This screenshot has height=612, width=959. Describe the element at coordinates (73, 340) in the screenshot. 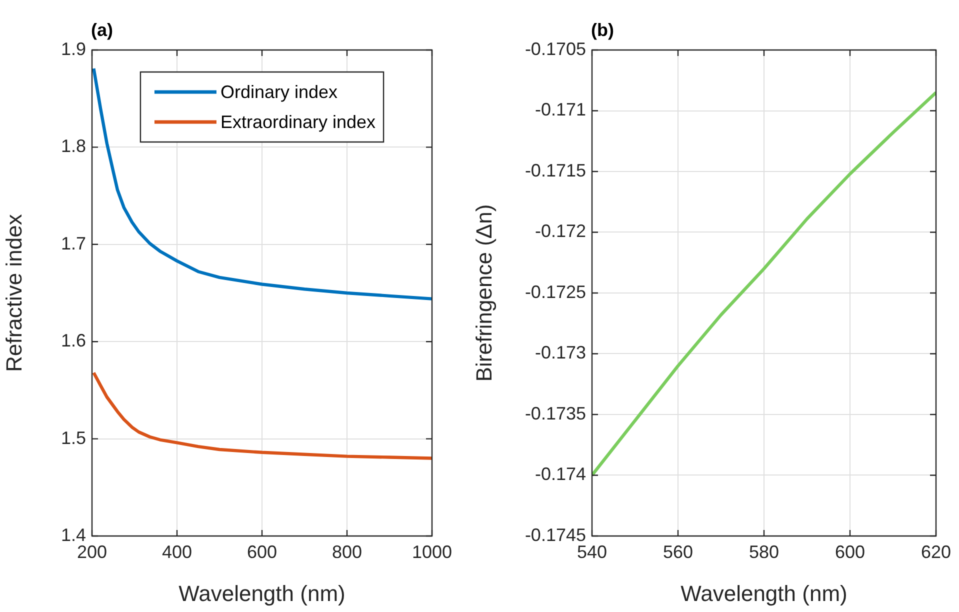

I see `y-tick-label: 1.6` at that location.